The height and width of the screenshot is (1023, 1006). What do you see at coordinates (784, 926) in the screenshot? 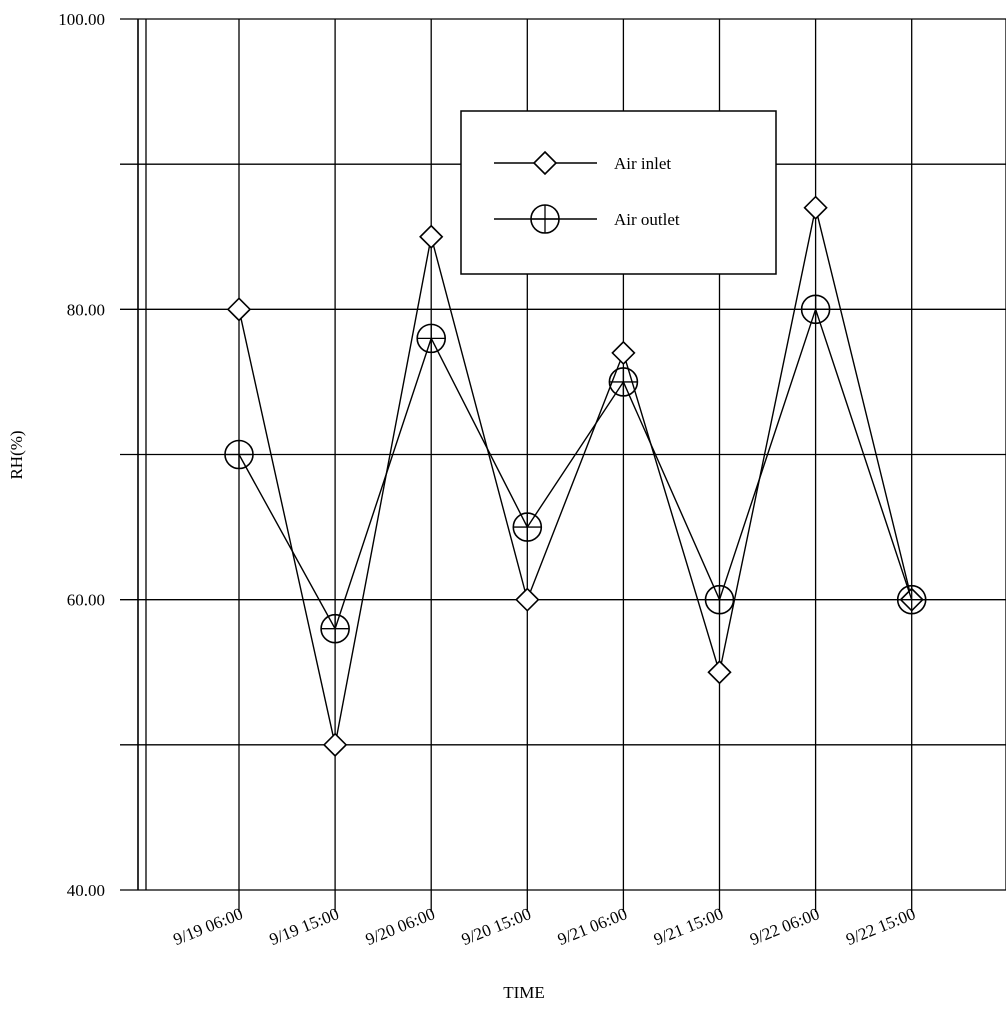
I see `x-tick-label: 9/22 06:00` at bounding box center [784, 926].